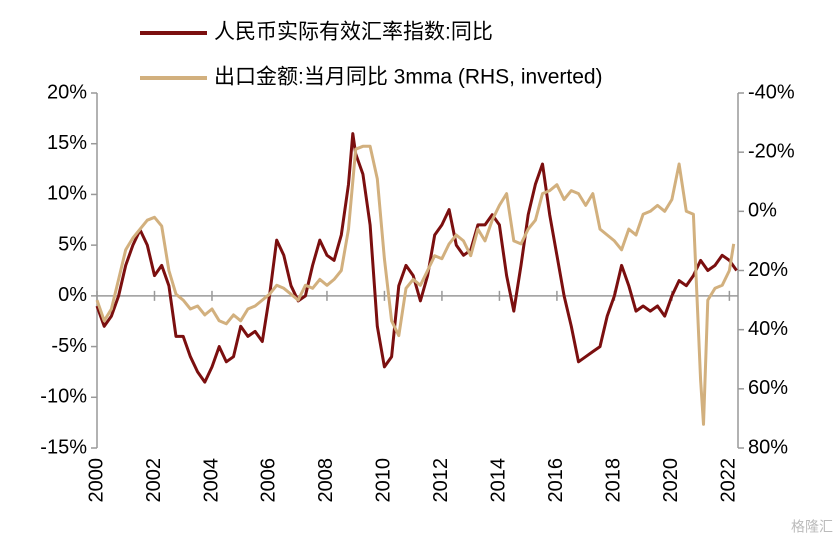  What do you see at coordinates (67, 92) in the screenshot?
I see `y-tick-label: 20%` at bounding box center [67, 92].